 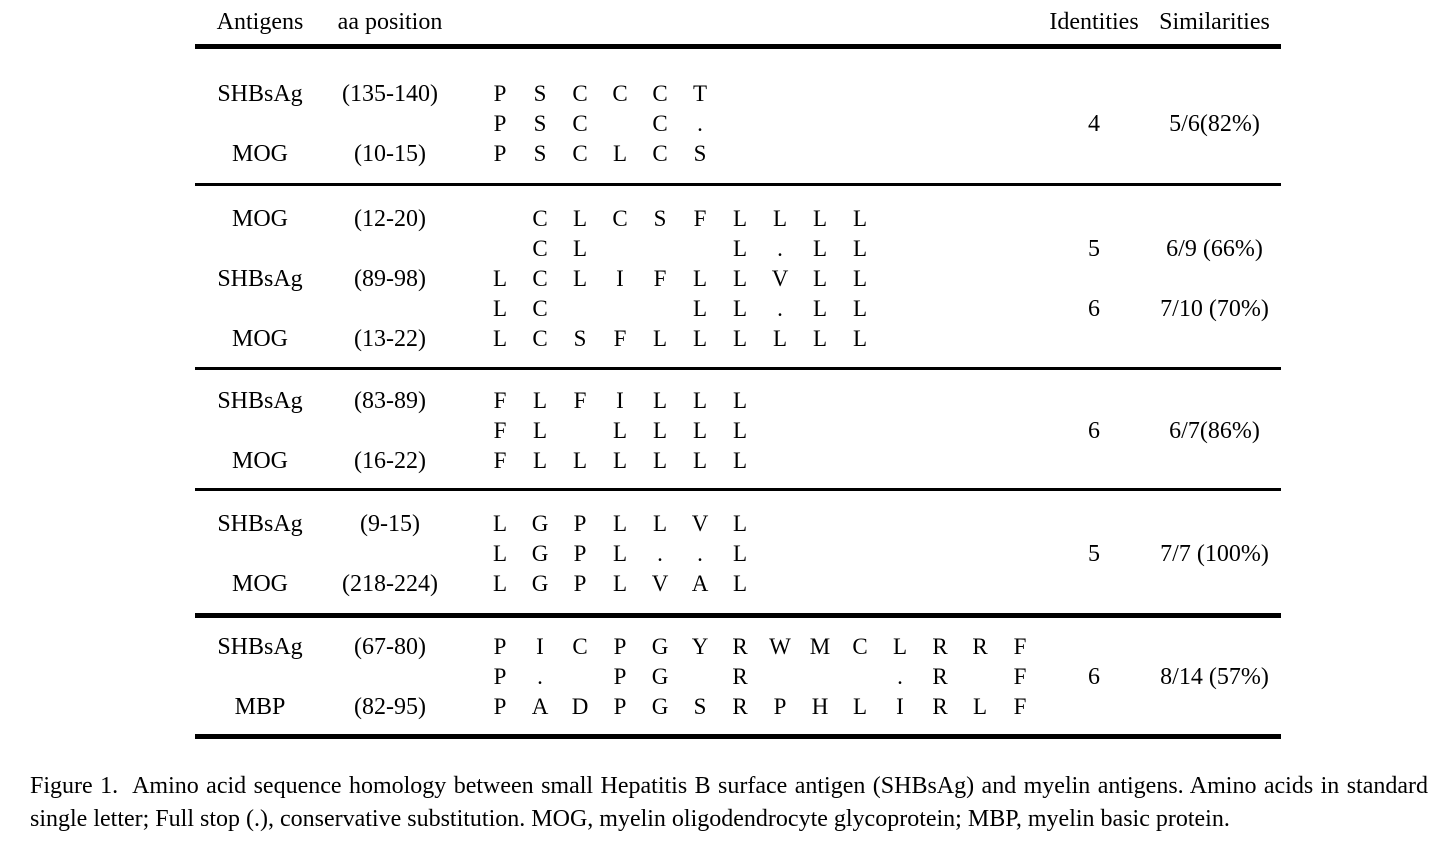 What do you see at coordinates (738, 46) in the screenshot?
I see `header-rule` at bounding box center [738, 46].